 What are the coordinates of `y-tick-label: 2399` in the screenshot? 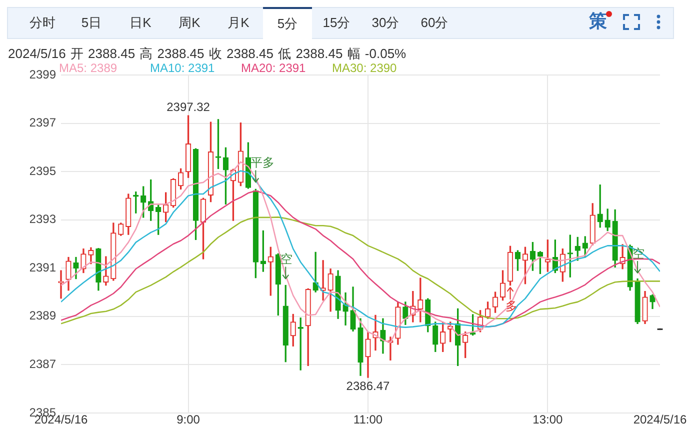 It's located at (42, 74).